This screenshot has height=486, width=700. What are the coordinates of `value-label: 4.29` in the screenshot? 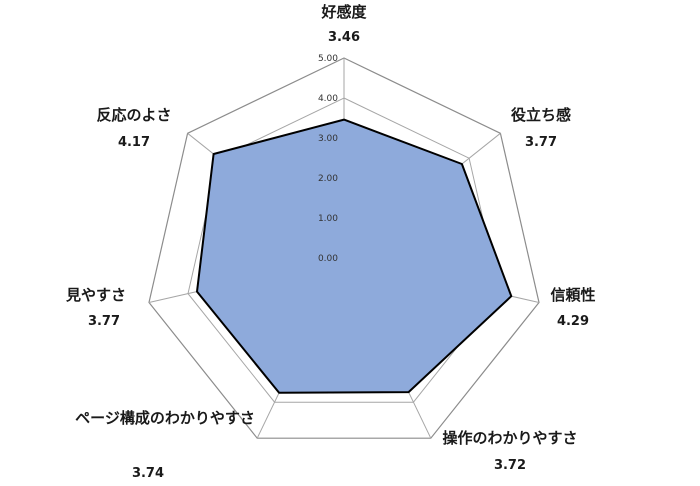 It's located at (573, 321).